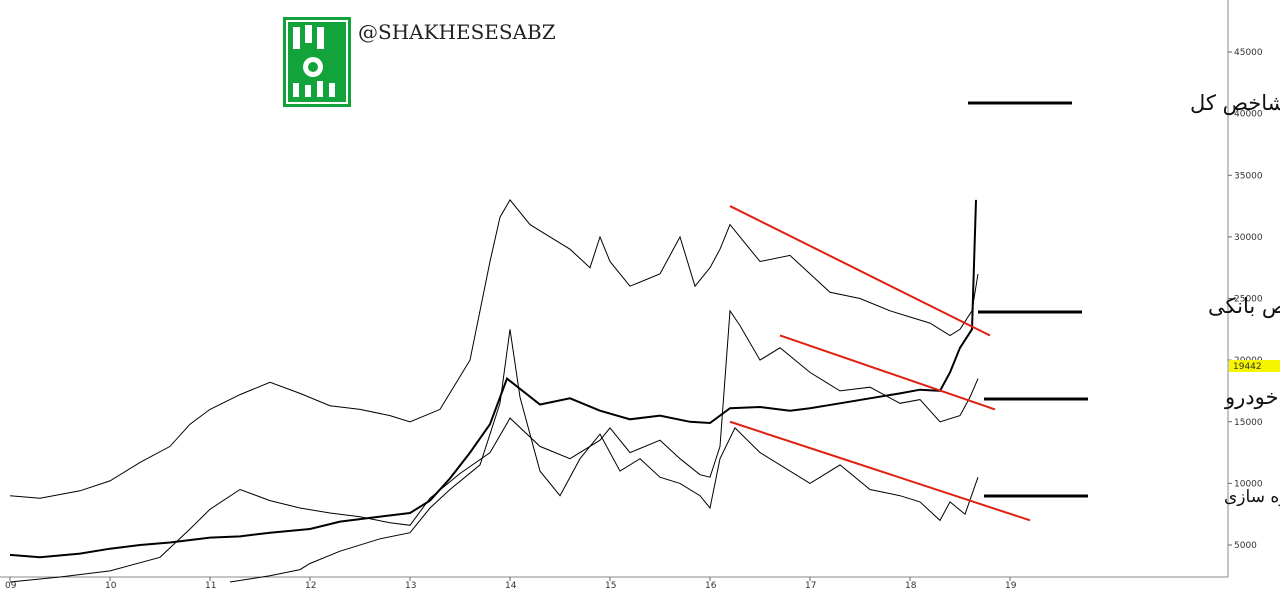  What do you see at coordinates (610, 585) in the screenshot?
I see `x-tick-label: 15` at bounding box center [610, 585].